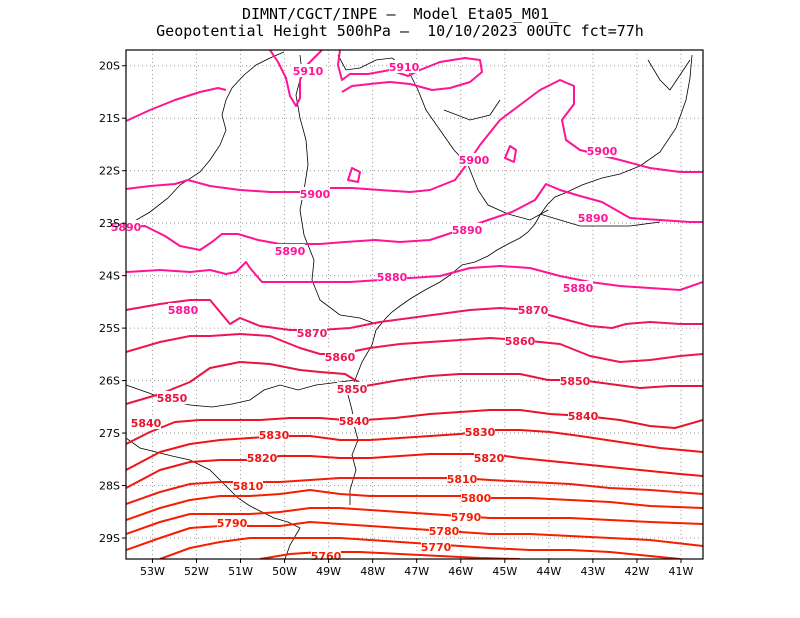 Image resolution: width=800 pixels, height=618 pixels. Describe the element at coordinates (460, 571) in the screenshot. I see `lon-tick-label: 46W` at that location.